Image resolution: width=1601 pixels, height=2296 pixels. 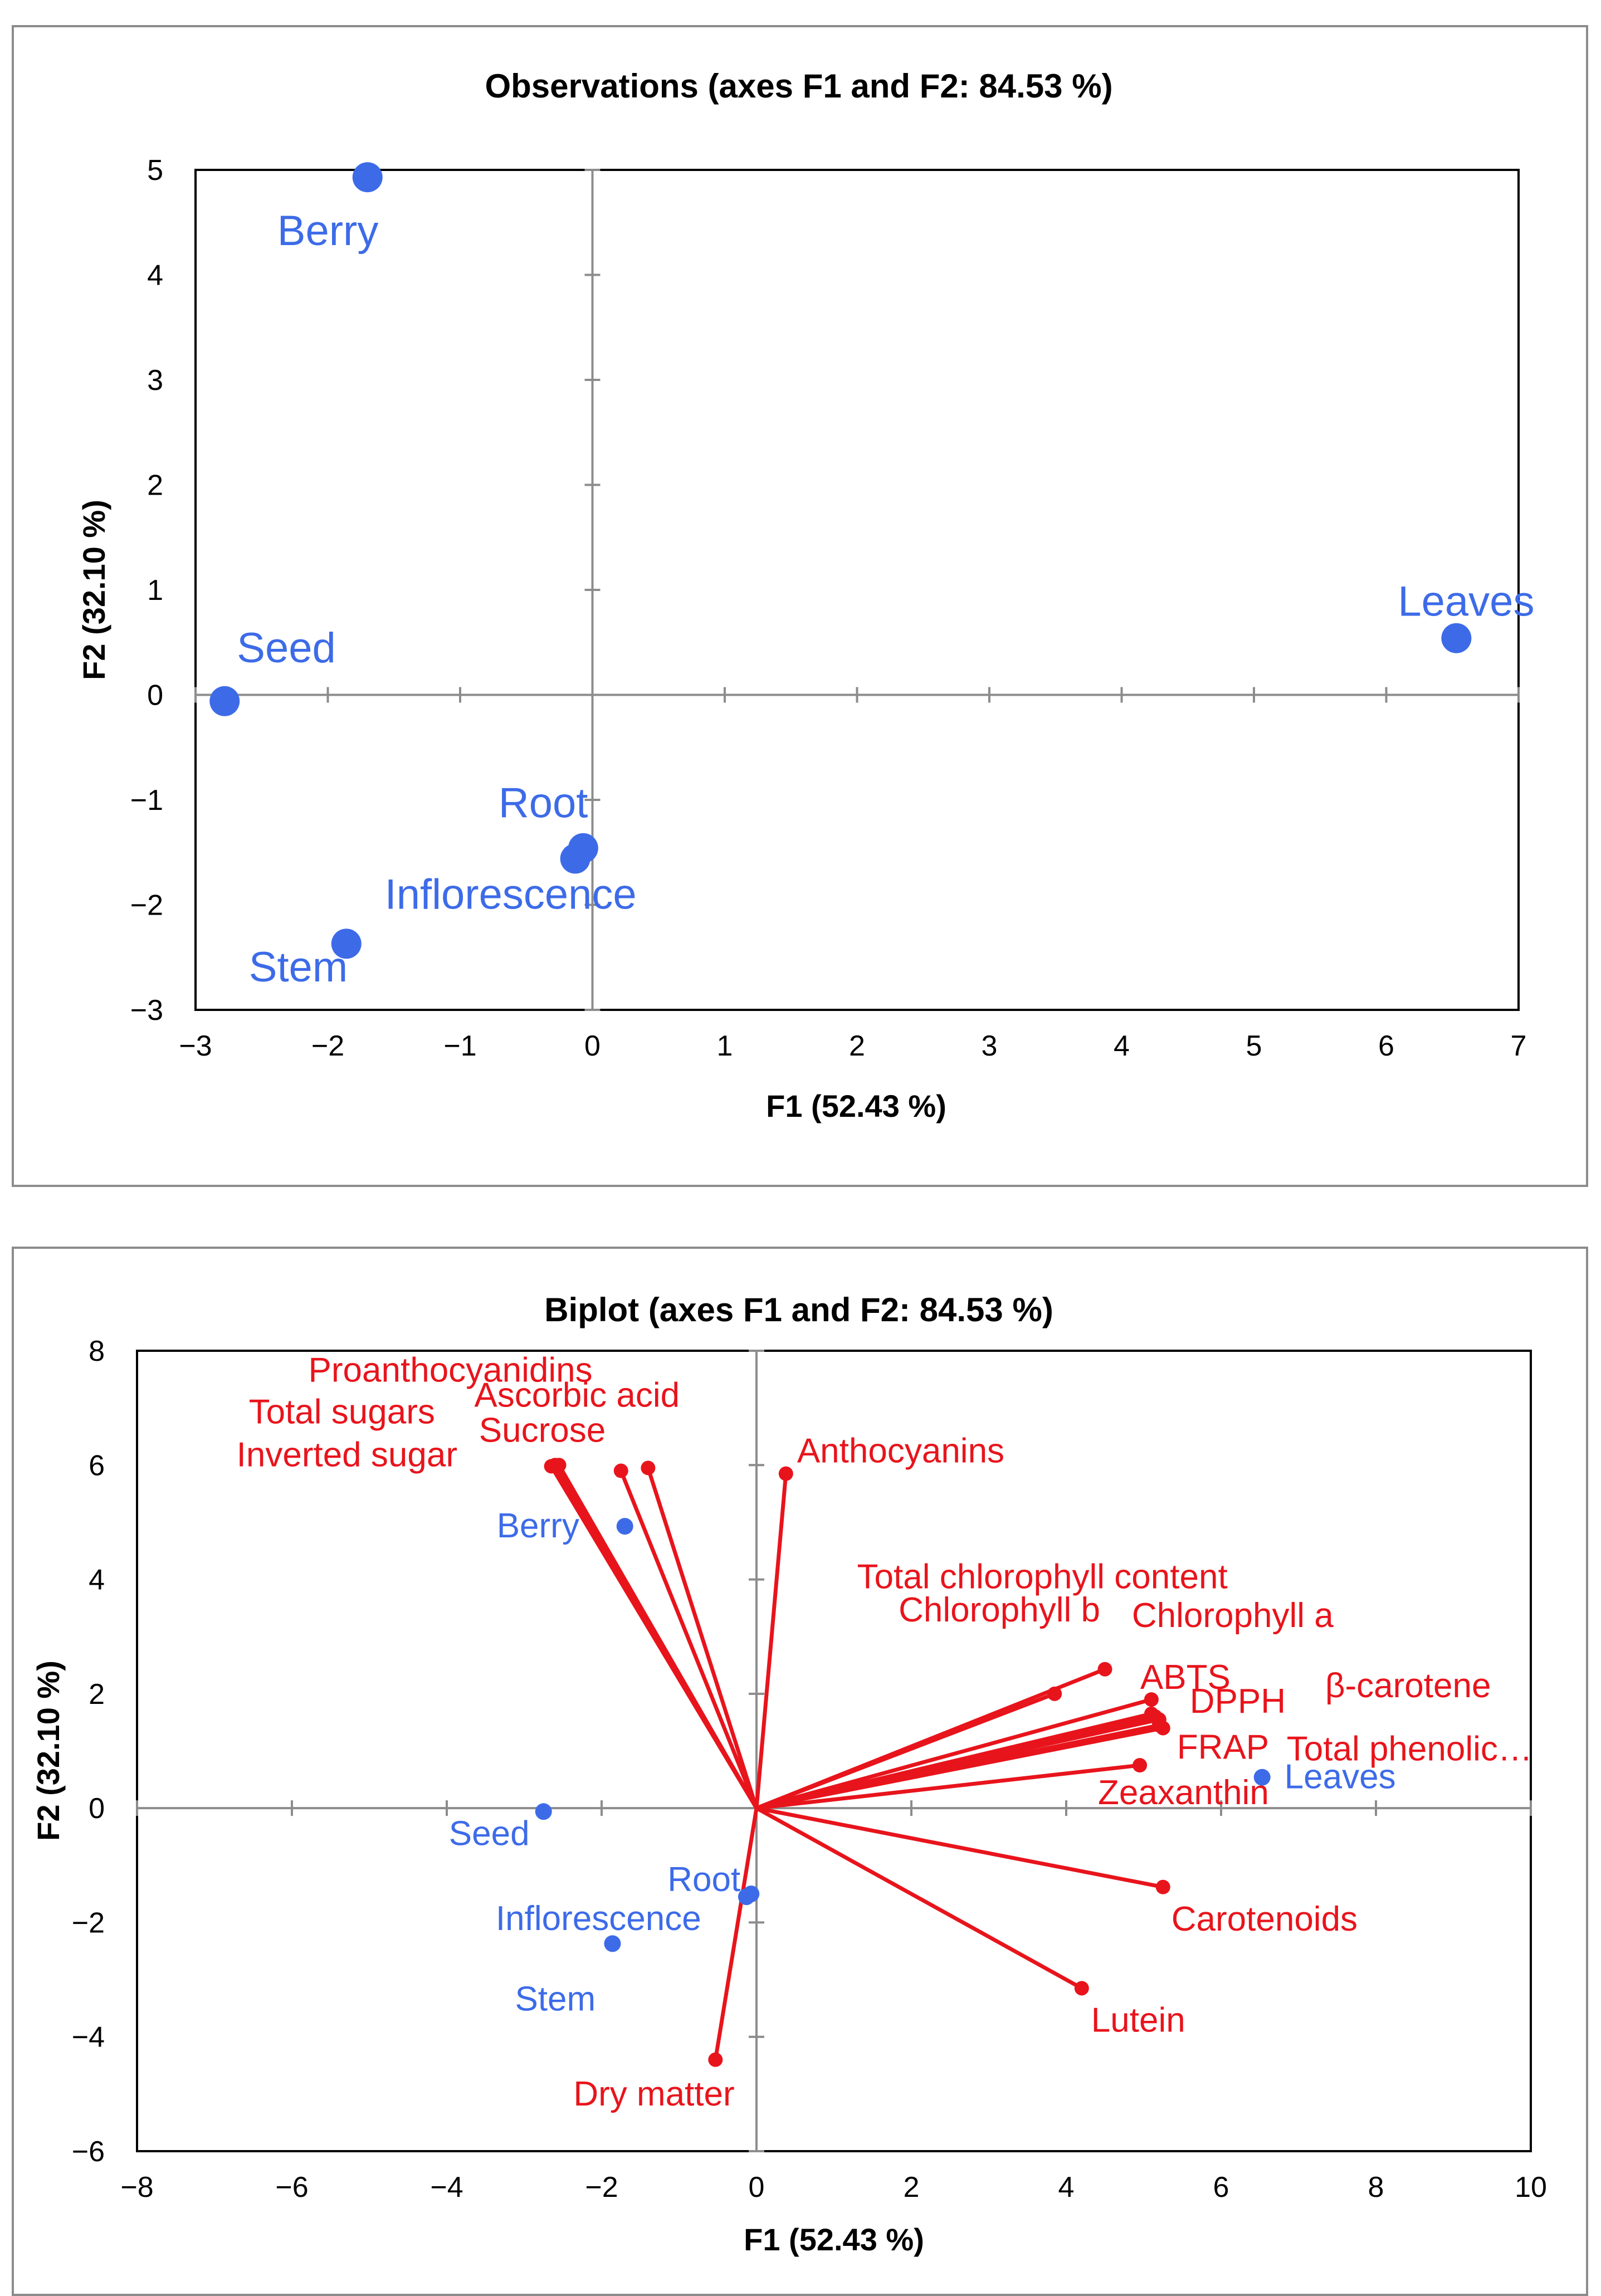 I want to click on vector-label-total-sugars: Total sugars, so click(x=342, y=1412).